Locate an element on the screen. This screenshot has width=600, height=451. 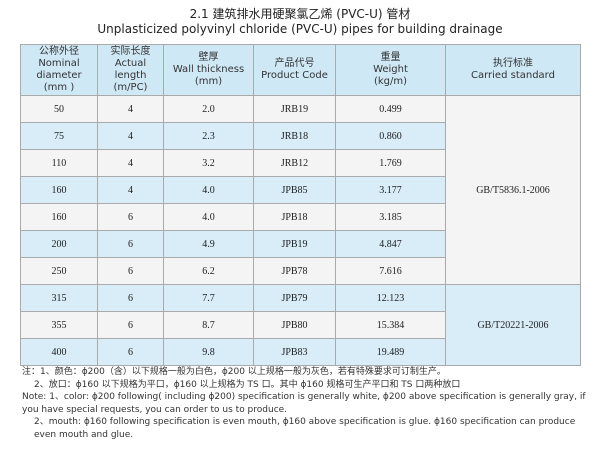
column-header: 实际长度 Actual length (m/PC) is located at coordinates (130, 70).